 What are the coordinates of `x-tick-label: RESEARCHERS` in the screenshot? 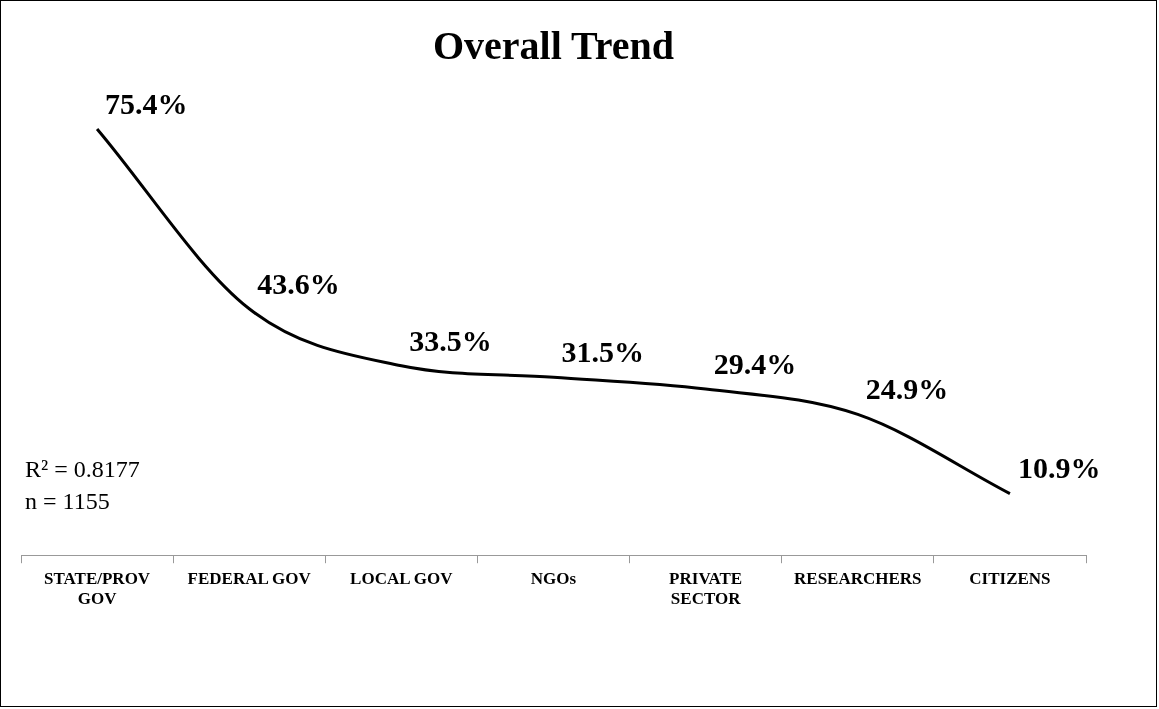 It's located at (858, 578).